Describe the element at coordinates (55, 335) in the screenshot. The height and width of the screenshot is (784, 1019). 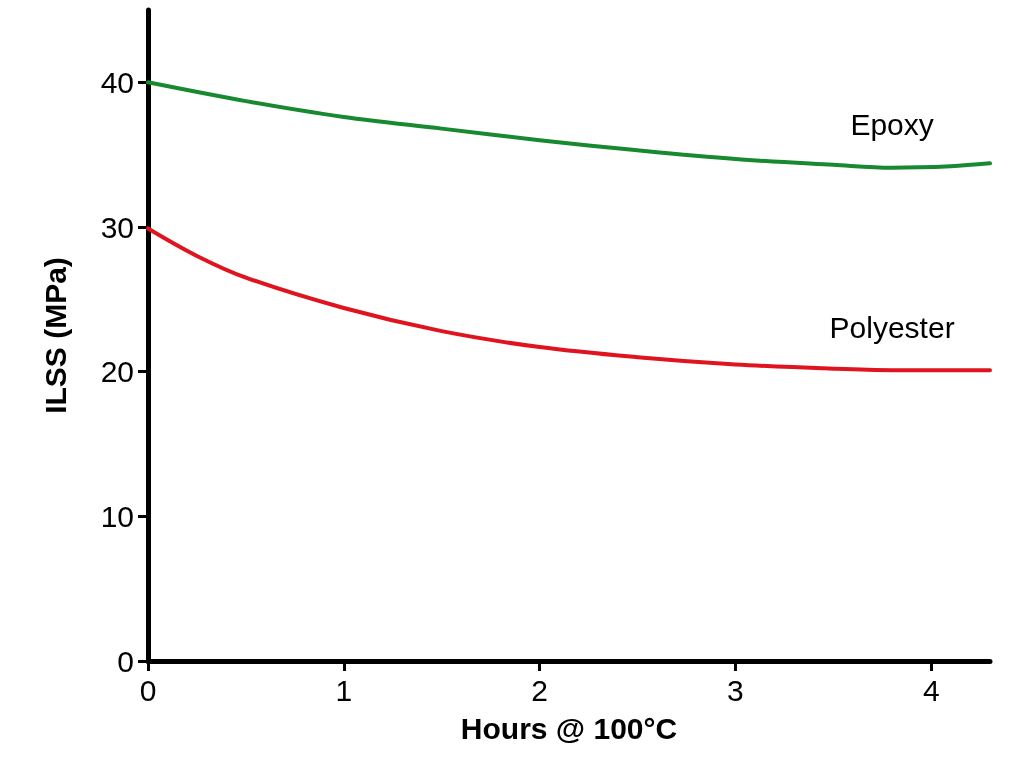
I see `y-axis-title: ILSS (MPa)` at that location.